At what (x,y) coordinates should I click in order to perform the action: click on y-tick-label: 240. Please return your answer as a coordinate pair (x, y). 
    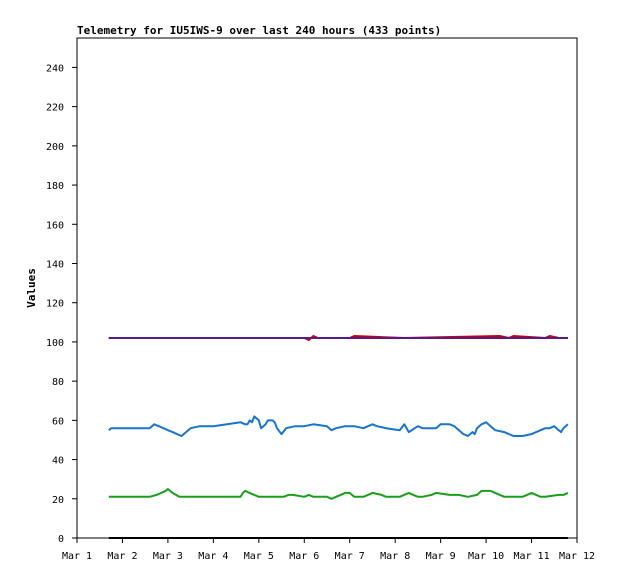
    Looking at the image, I should click on (55, 68).